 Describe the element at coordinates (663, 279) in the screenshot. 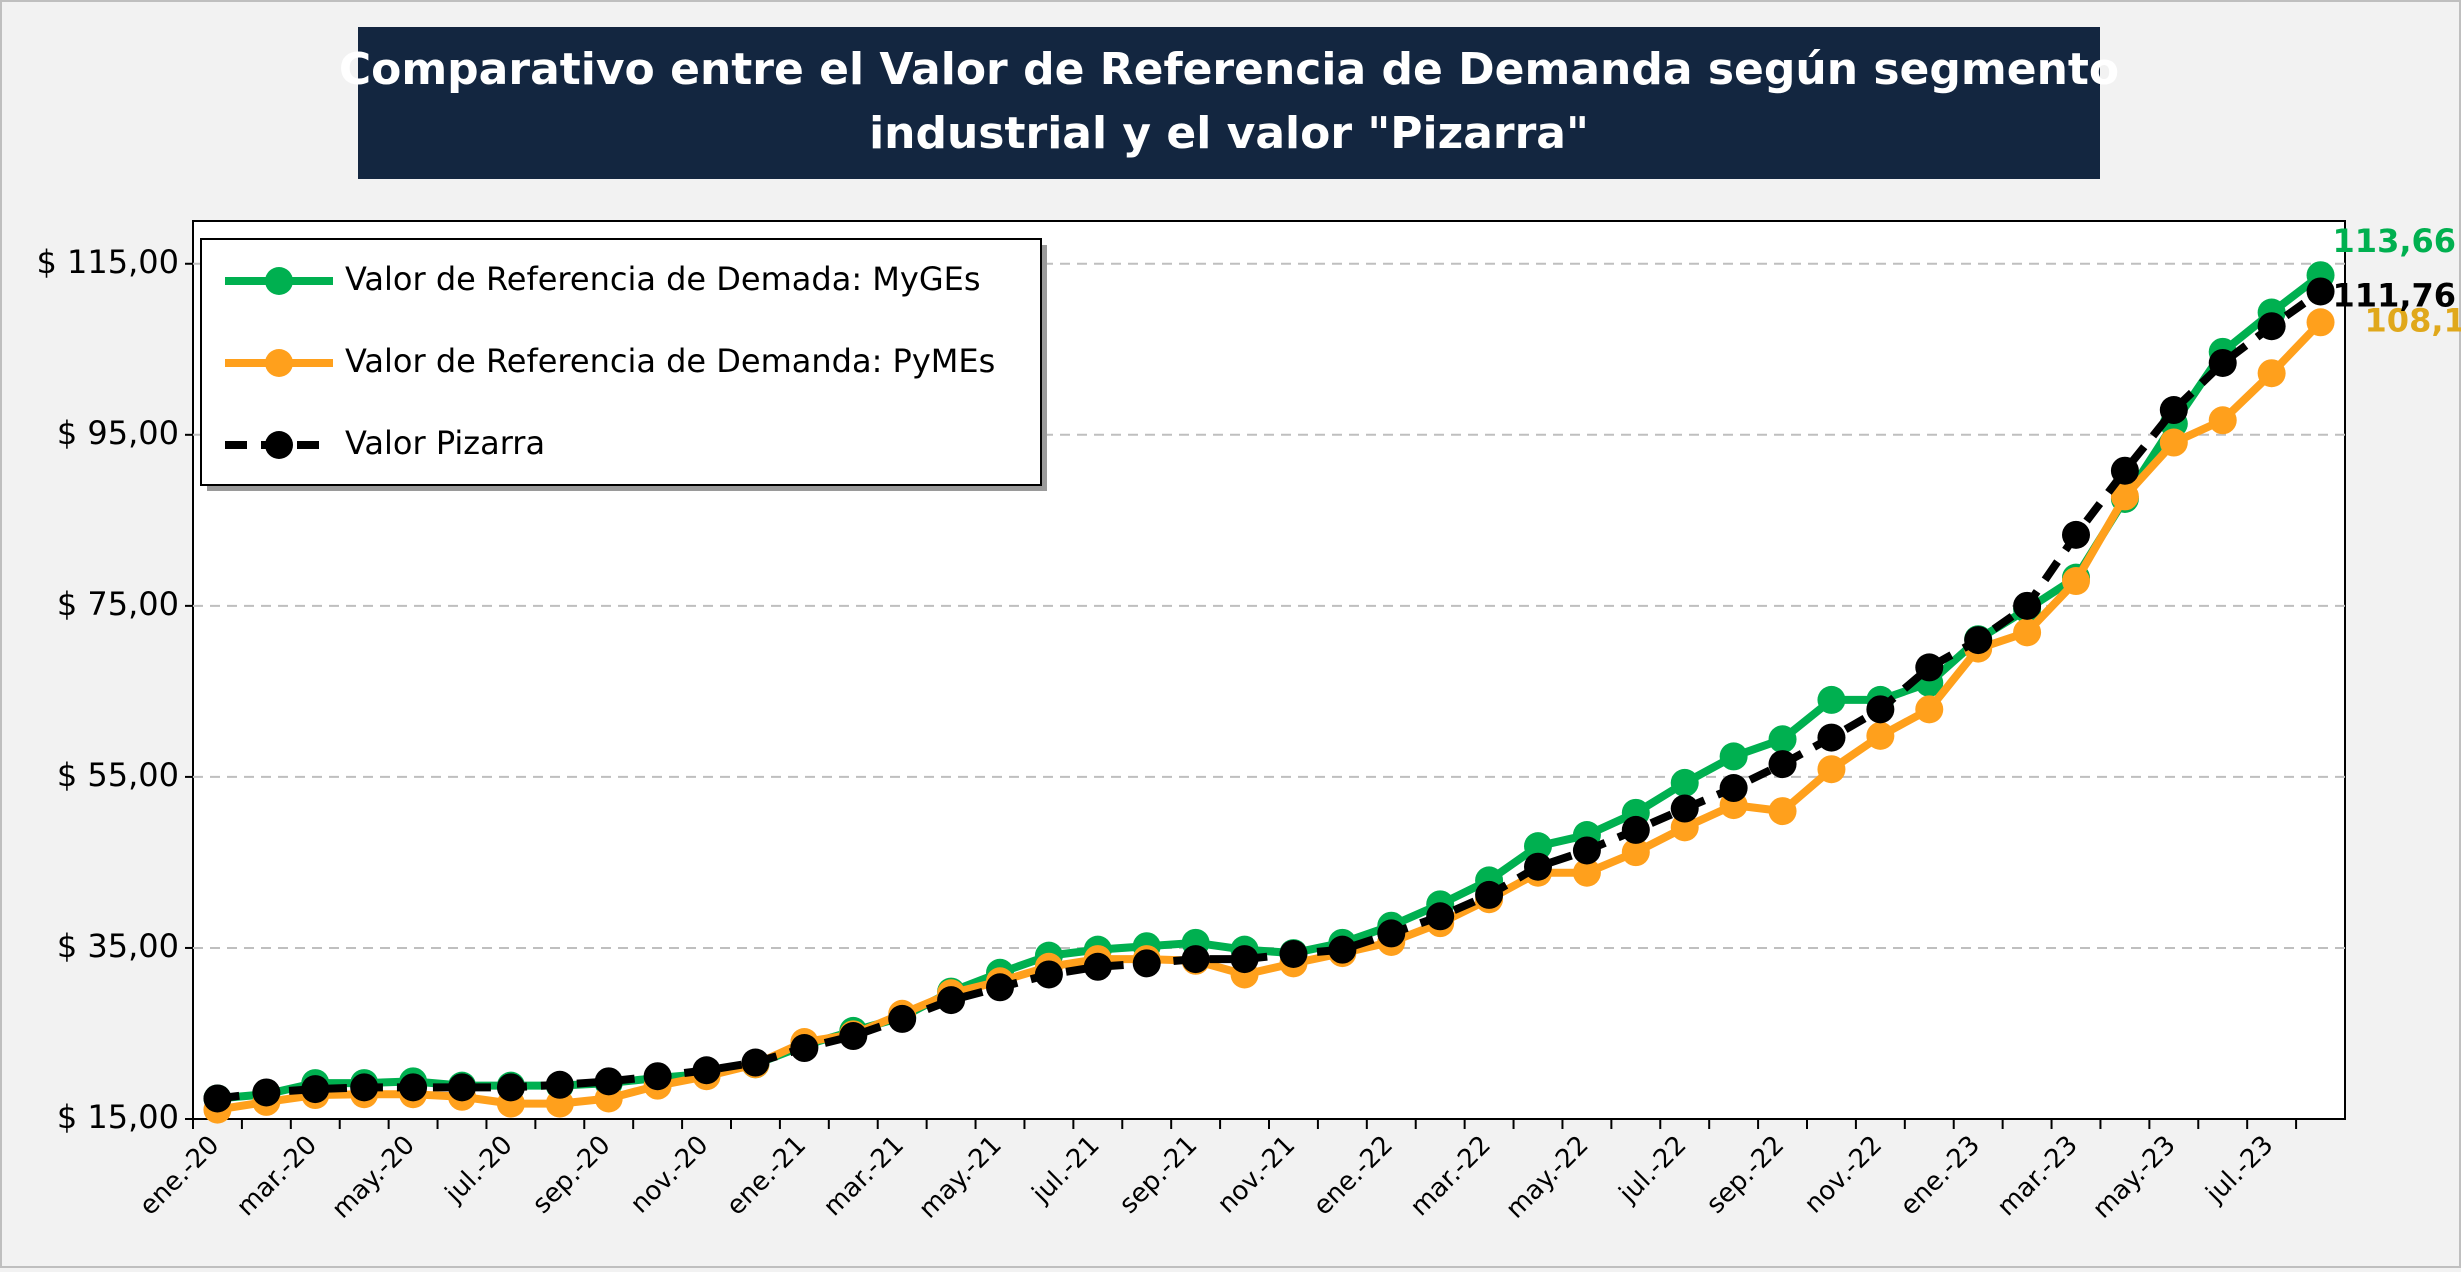

I see `legend-label: Valor de Referencia de Demada: MyGEs` at that location.